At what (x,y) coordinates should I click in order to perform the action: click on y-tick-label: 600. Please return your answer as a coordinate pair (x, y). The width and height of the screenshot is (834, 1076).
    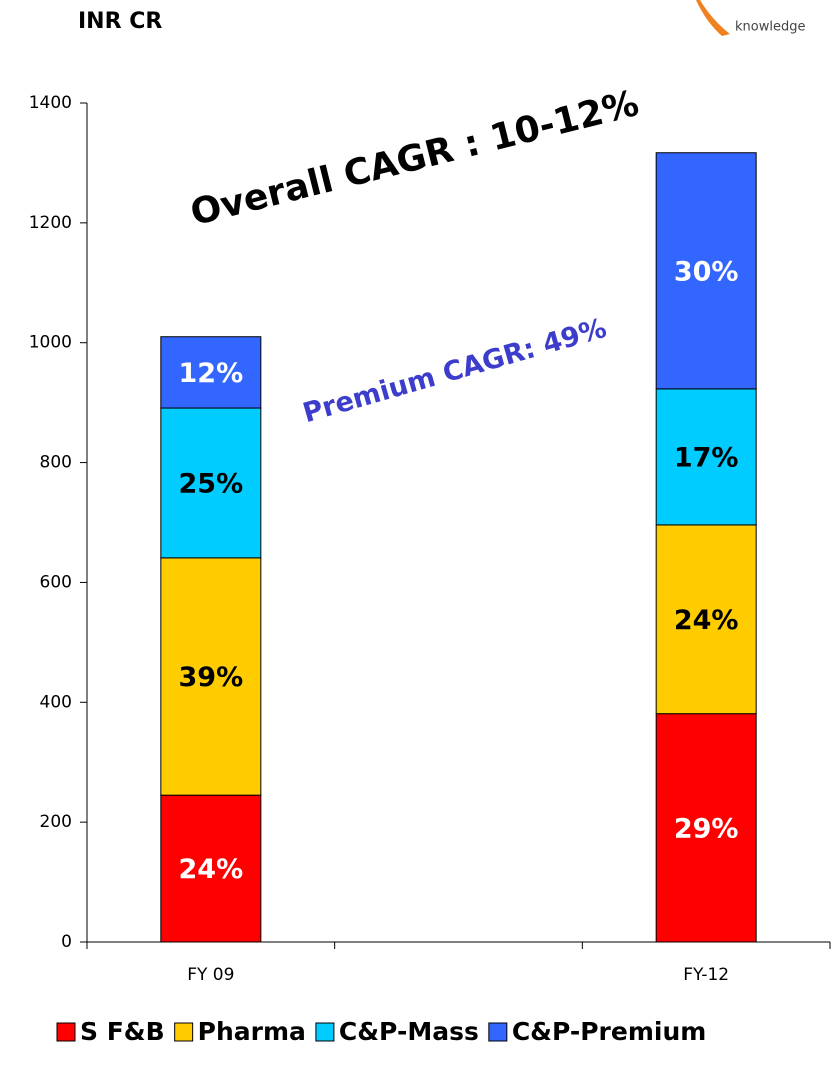
    Looking at the image, I should click on (56, 582).